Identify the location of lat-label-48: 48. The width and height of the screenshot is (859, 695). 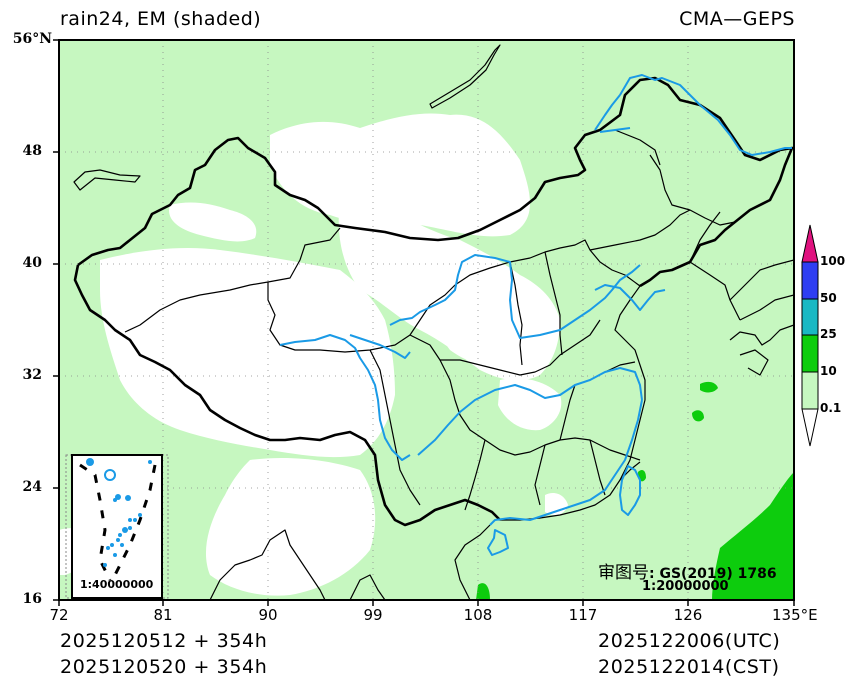
(32, 151).